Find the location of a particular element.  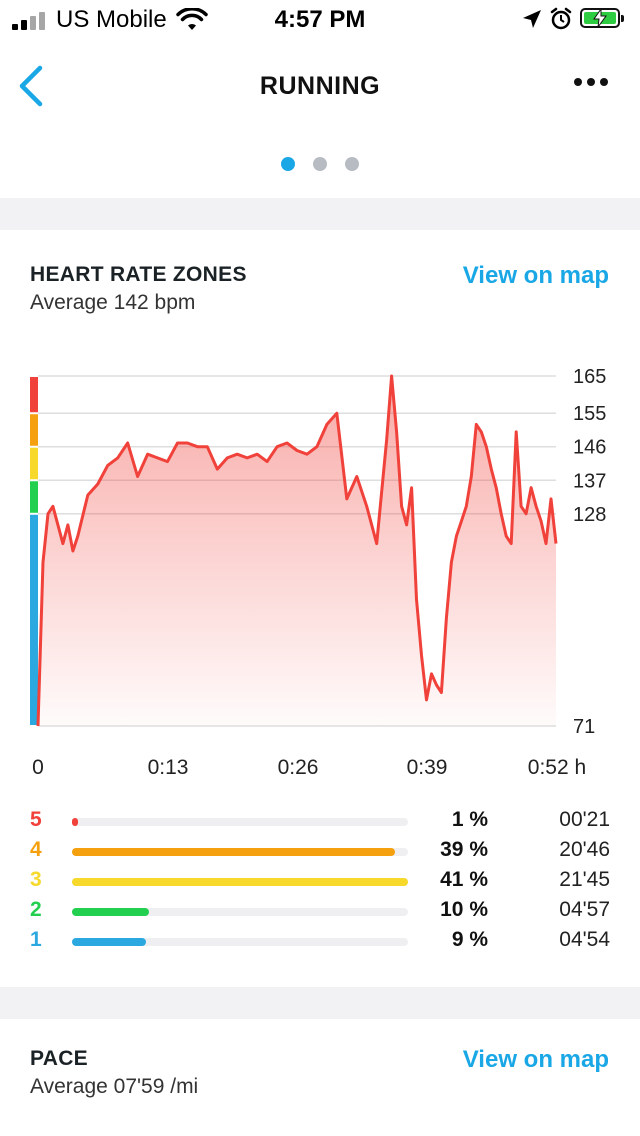

back-chevron-icon is located at coordinates (31, 86).